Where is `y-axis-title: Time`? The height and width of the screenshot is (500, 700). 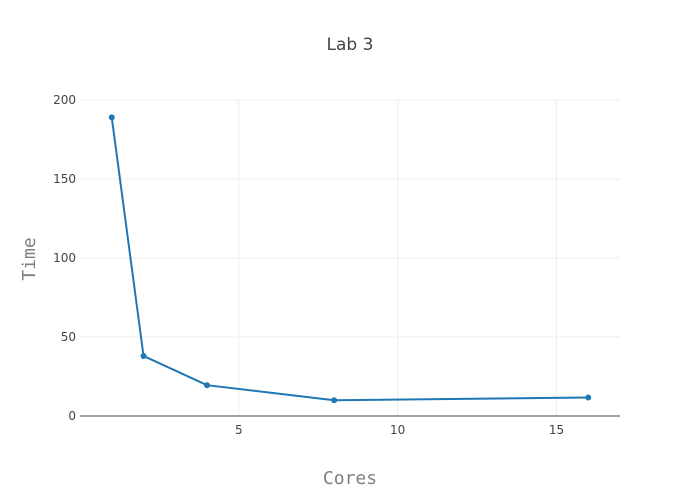
y-axis-title: Time is located at coordinates (29, 258).